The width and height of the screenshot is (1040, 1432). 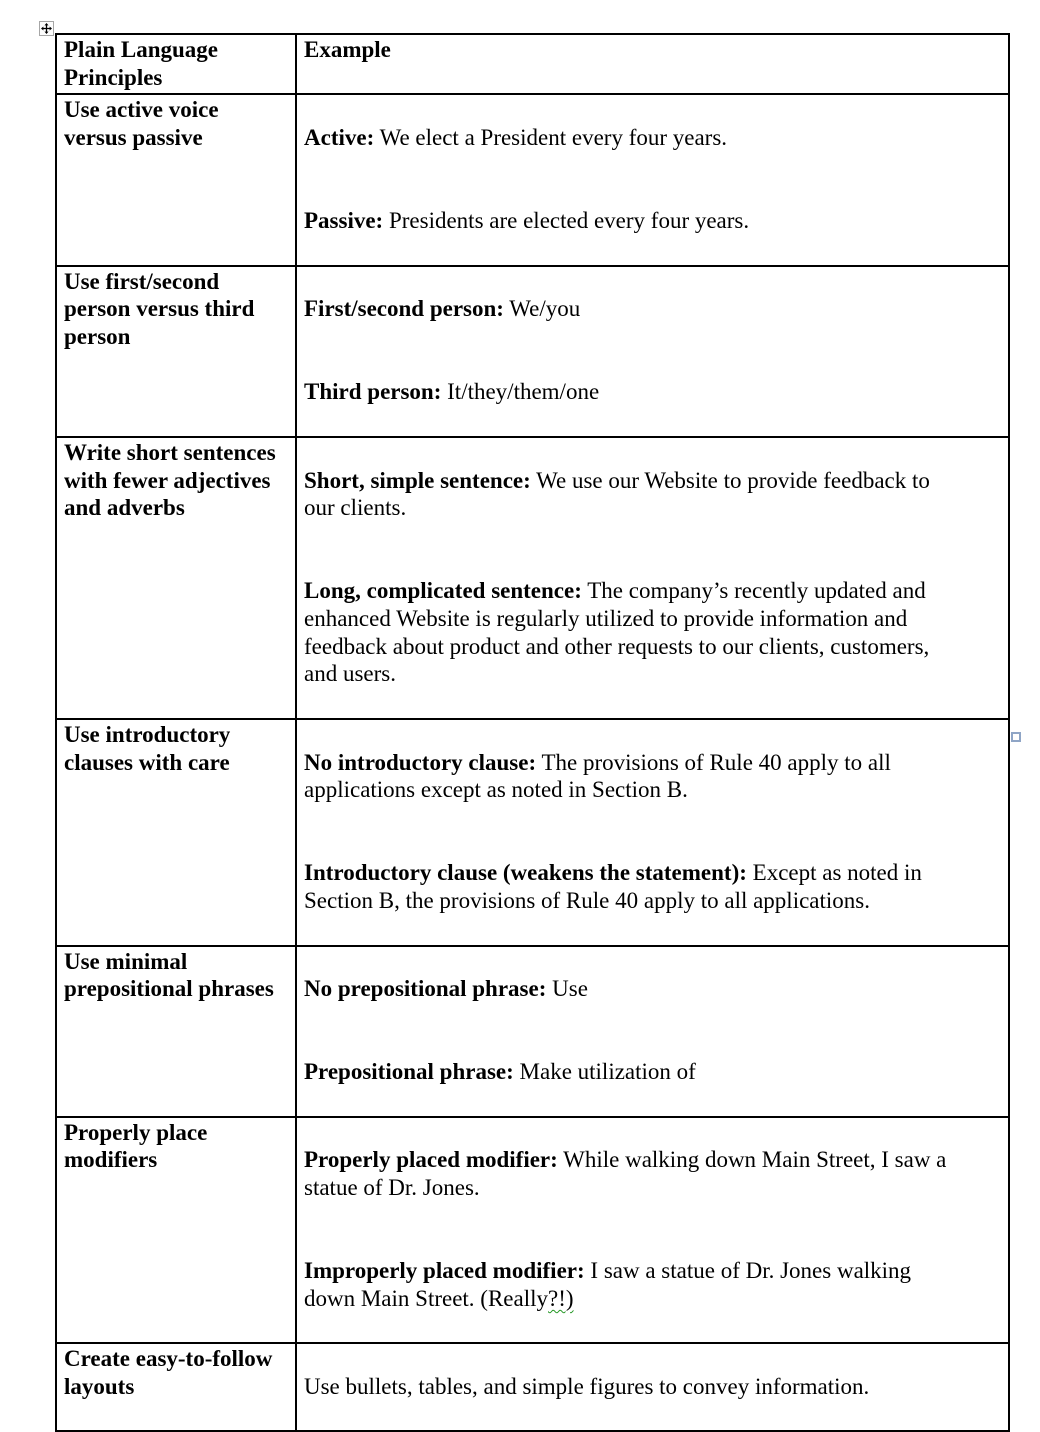 What do you see at coordinates (652, 309) in the screenshot?
I see `example-line: First/second person: We/you` at bounding box center [652, 309].